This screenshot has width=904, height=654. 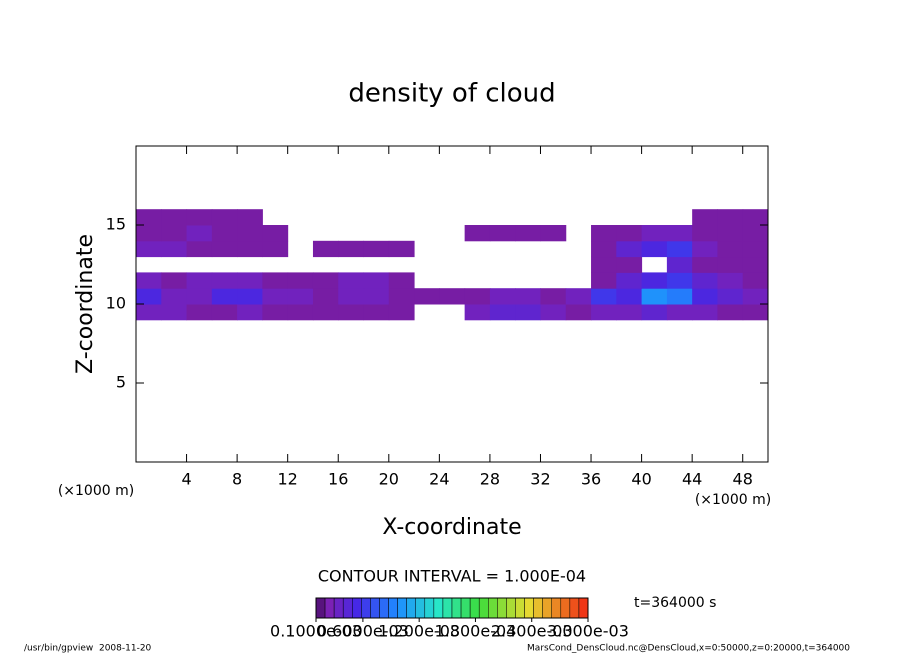 What do you see at coordinates (588, 631) in the screenshot?
I see `colorbar-tick-label: 3.000e-03` at bounding box center [588, 631].